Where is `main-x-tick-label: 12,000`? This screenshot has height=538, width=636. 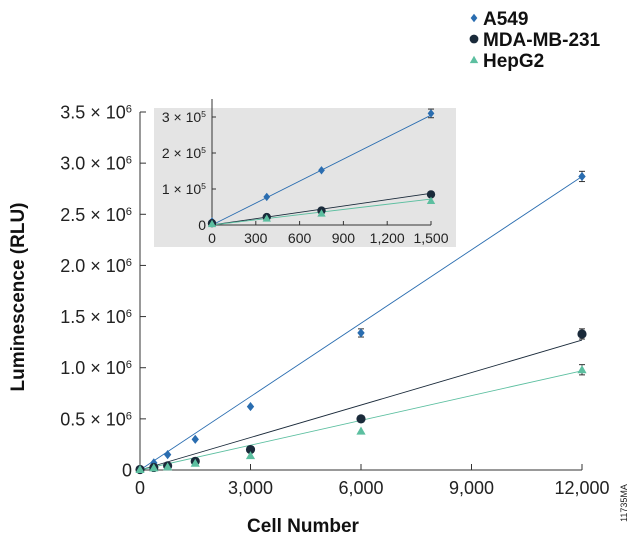 main-x-tick-label: 12,000 is located at coordinates (581, 488).